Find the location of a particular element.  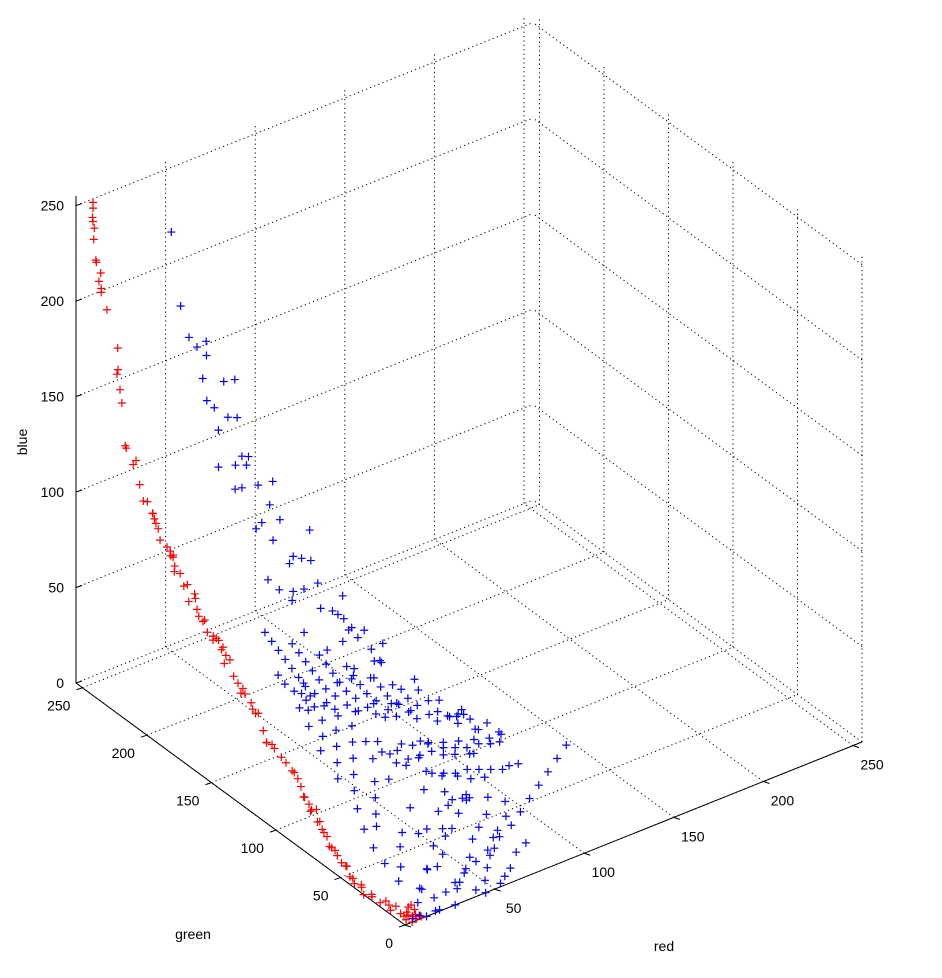

z-tick-label: 250 is located at coordinates (53, 206).